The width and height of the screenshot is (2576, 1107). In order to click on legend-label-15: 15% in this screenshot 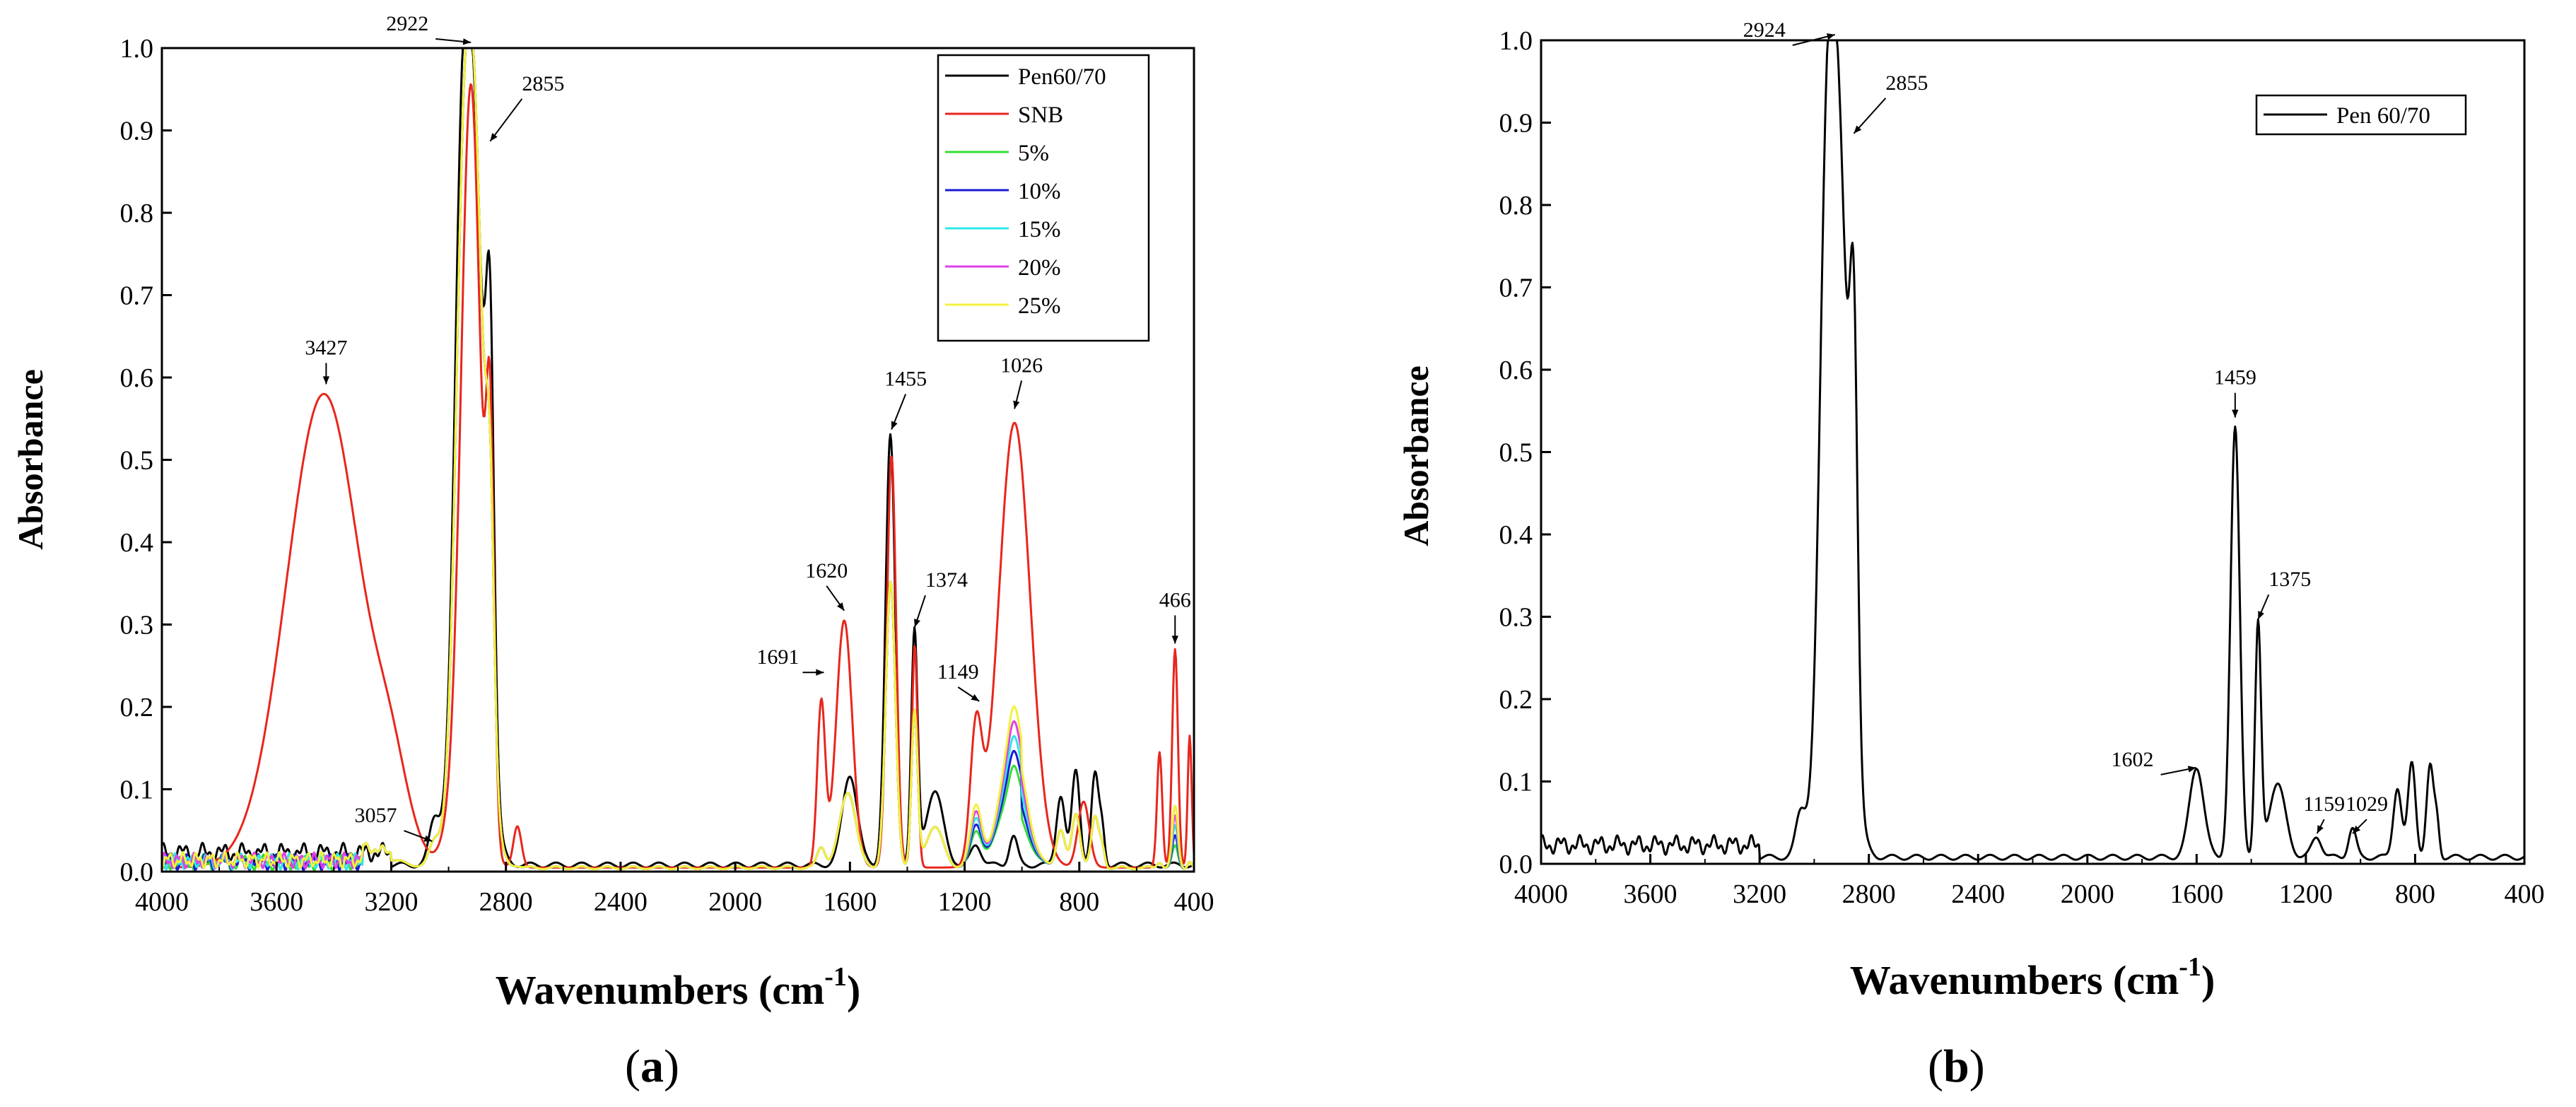, I will do `click(1039, 229)`.